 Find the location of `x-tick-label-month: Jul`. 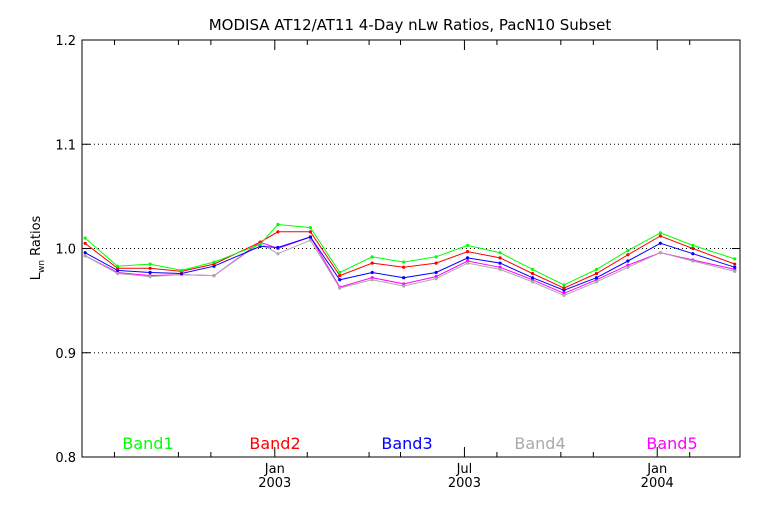

x-tick-label-month: Jul is located at coordinates (464, 469).